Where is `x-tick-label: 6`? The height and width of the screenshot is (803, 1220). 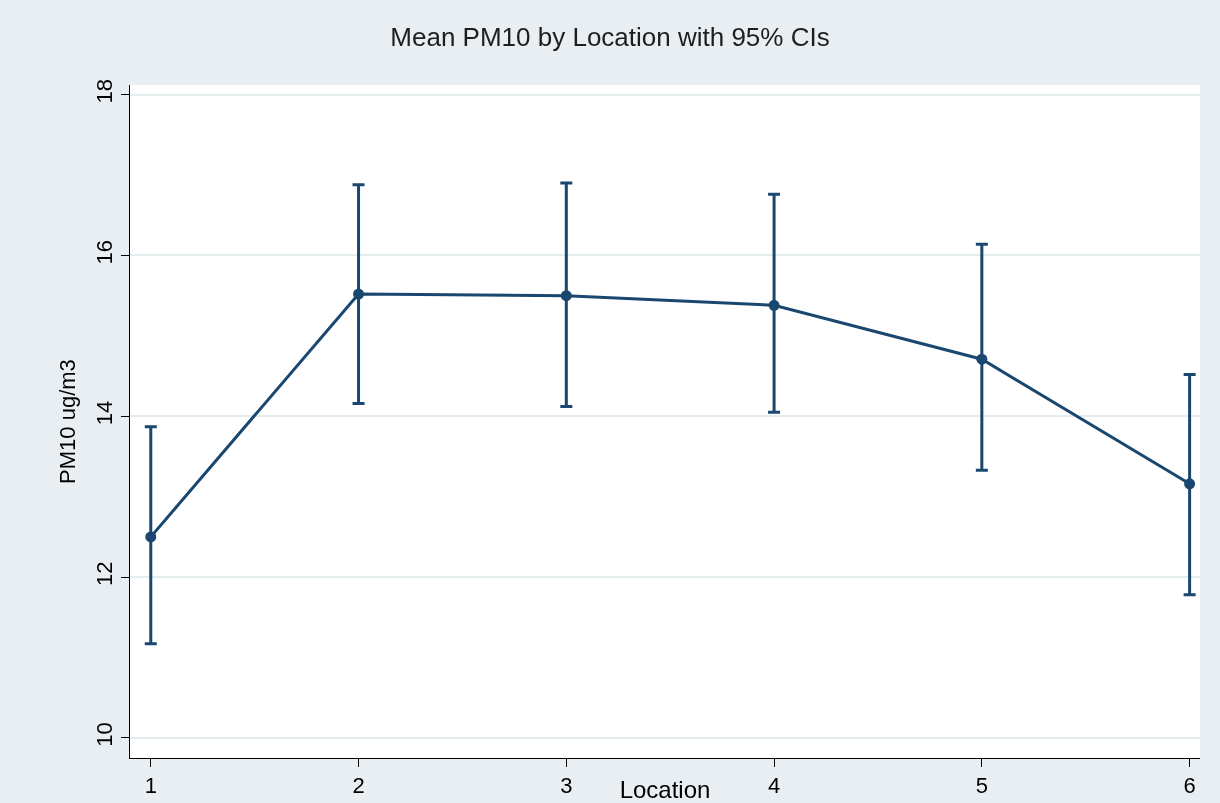 x-tick-label: 6 is located at coordinates (1189, 786).